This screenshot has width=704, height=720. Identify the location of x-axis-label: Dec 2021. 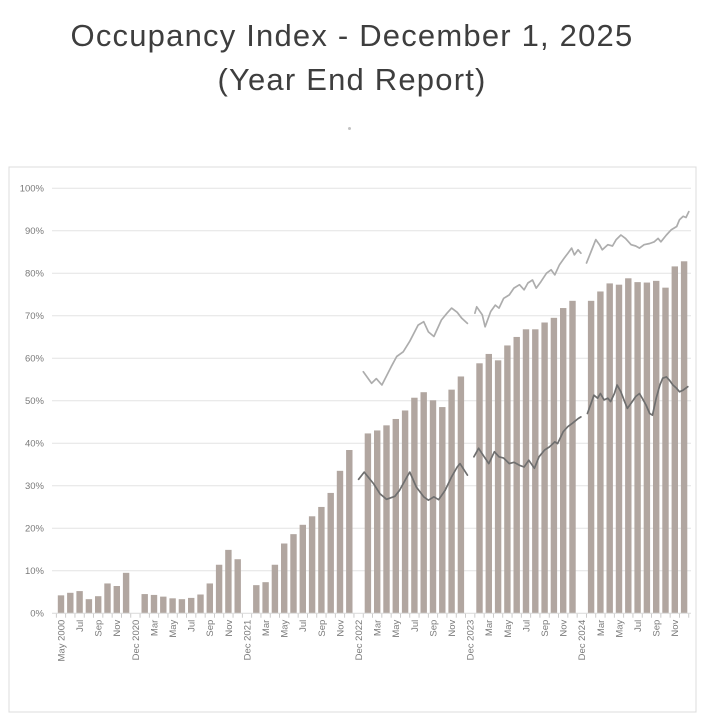
(247, 640).